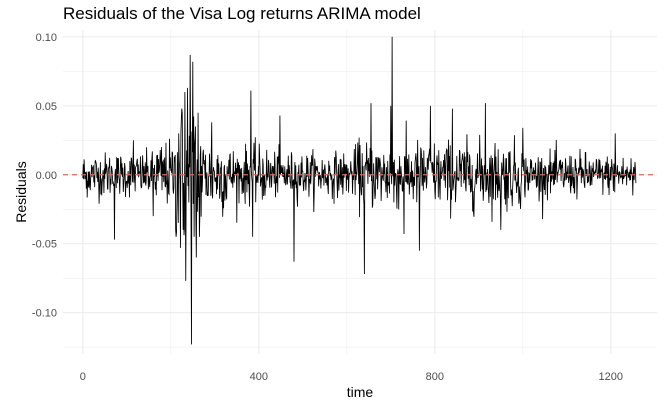 The width and height of the screenshot is (672, 408). What do you see at coordinates (351, 377) in the screenshot?
I see `x-tick-labels: 0 400 800 1200` at bounding box center [351, 377].